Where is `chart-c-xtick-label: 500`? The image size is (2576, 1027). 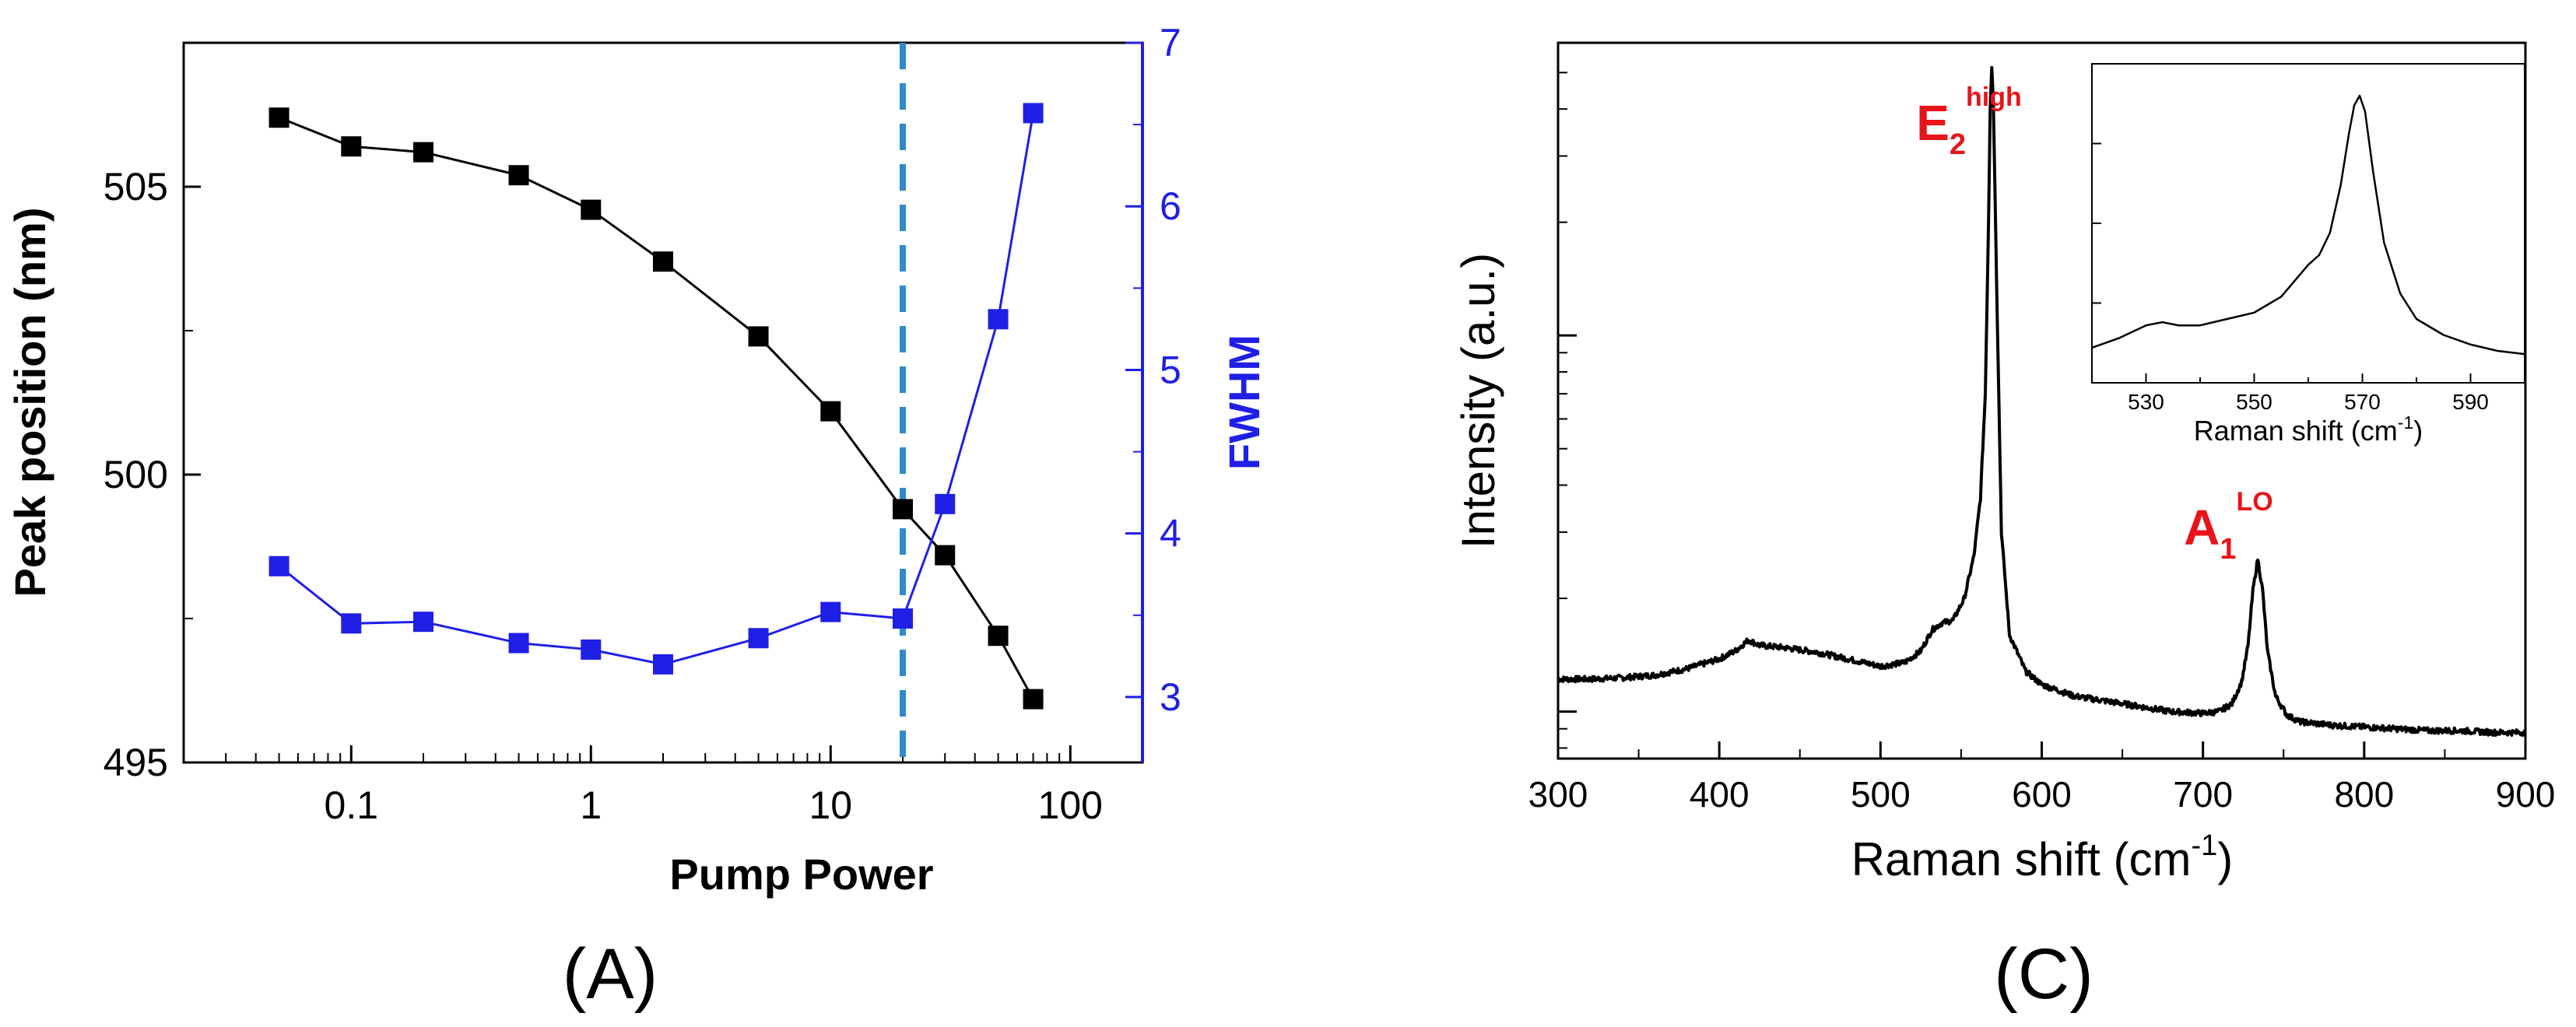
chart-c-xtick-label: 500 is located at coordinates (1881, 795).